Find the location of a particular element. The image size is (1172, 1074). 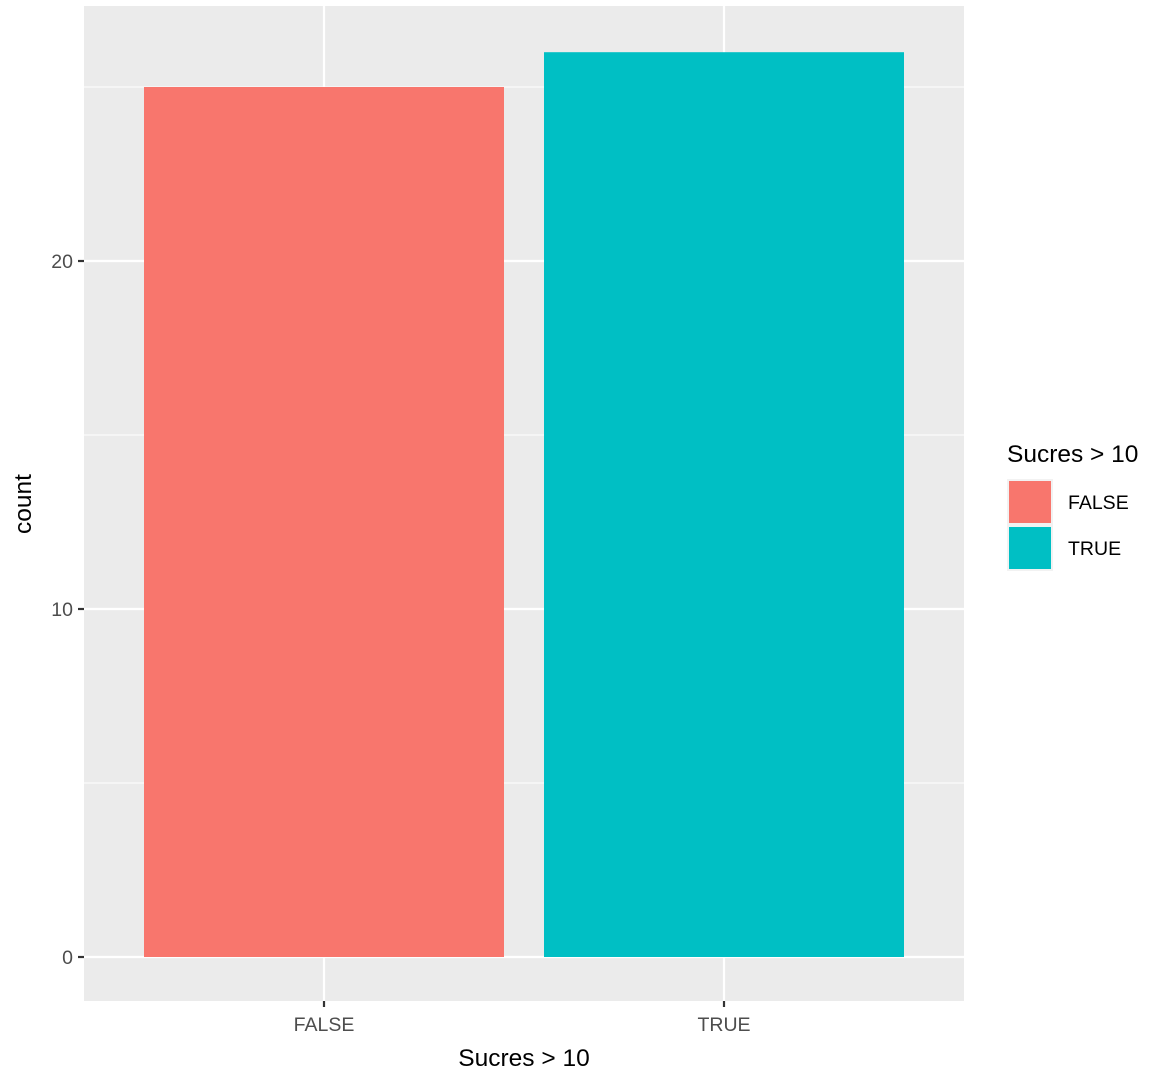

y-tick-label-1: 10 is located at coordinates (62, 610).